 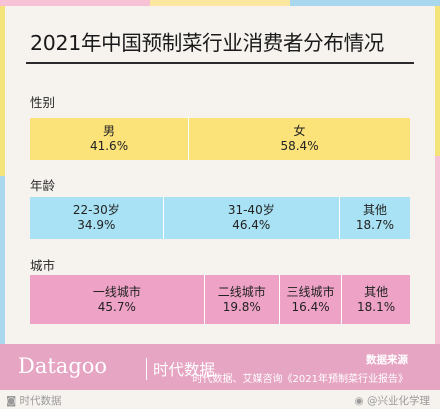 What do you see at coordinates (376, 306) in the screenshot?
I see `cell-value: 18.1%` at bounding box center [376, 306].